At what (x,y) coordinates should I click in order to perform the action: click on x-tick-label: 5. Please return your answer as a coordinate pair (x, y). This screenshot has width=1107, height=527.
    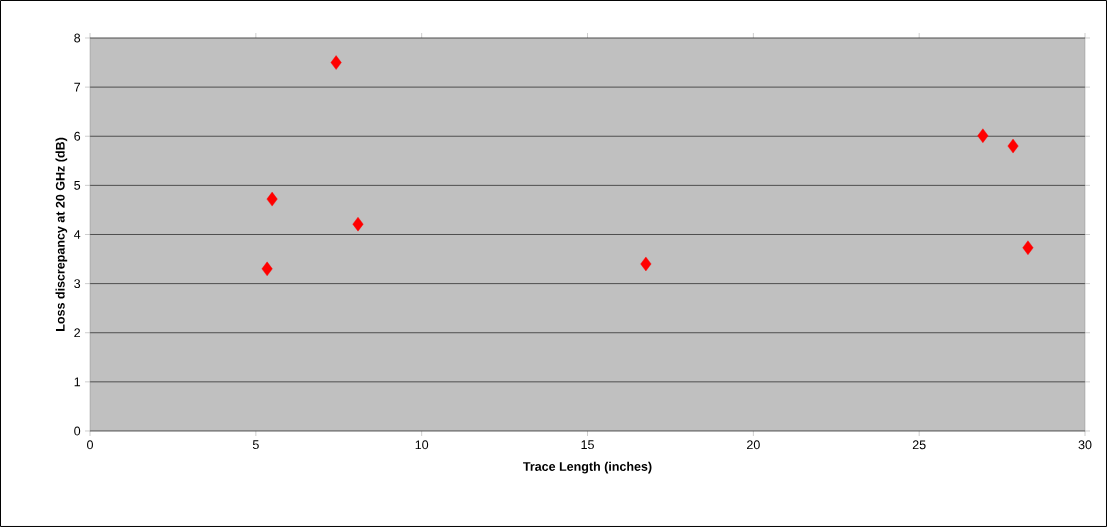
    Looking at the image, I should click on (255, 445).